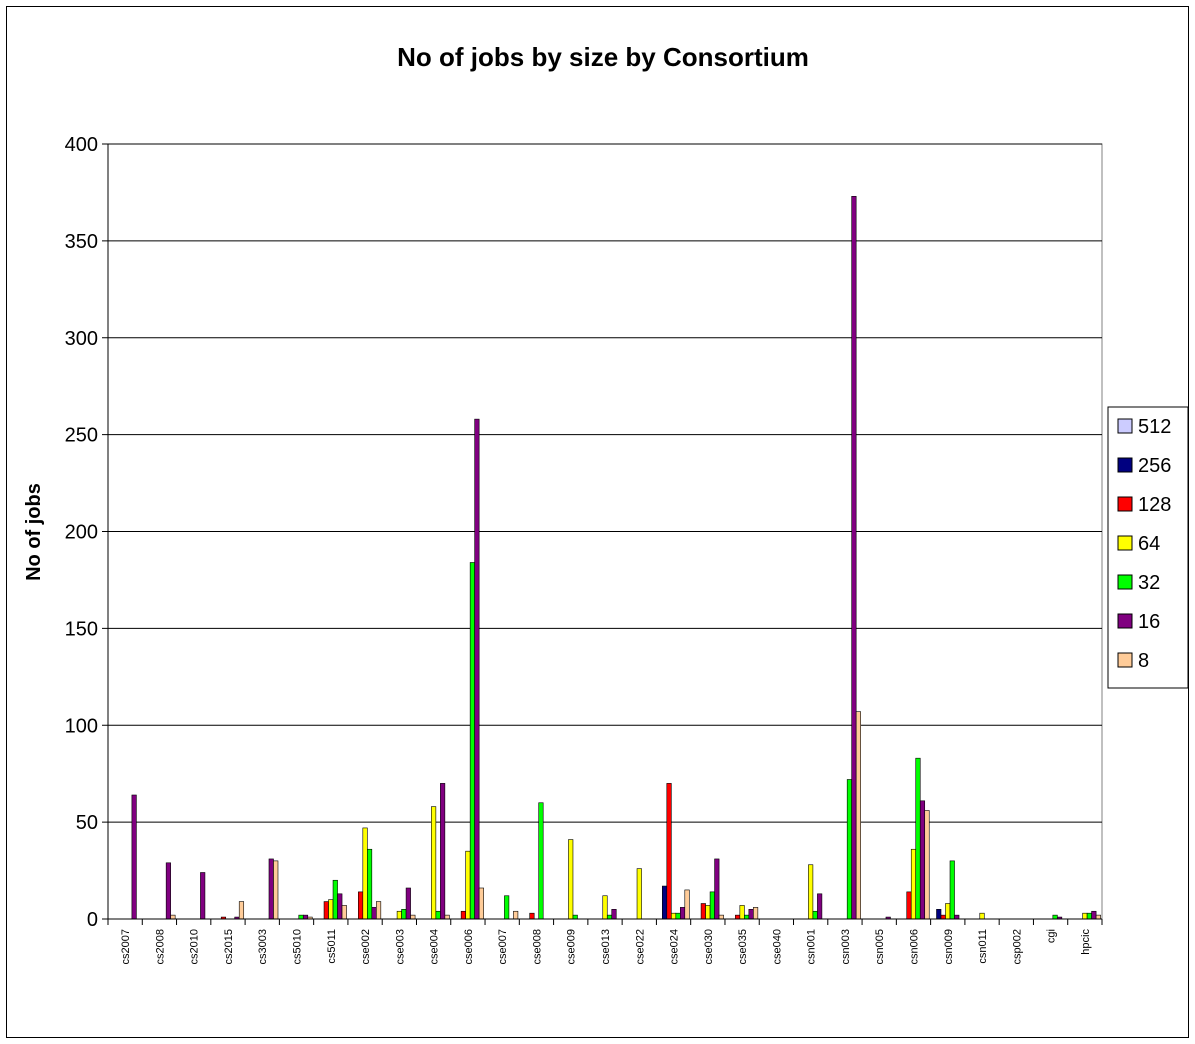  I want to click on bar-64-cse013, so click(605, 907).